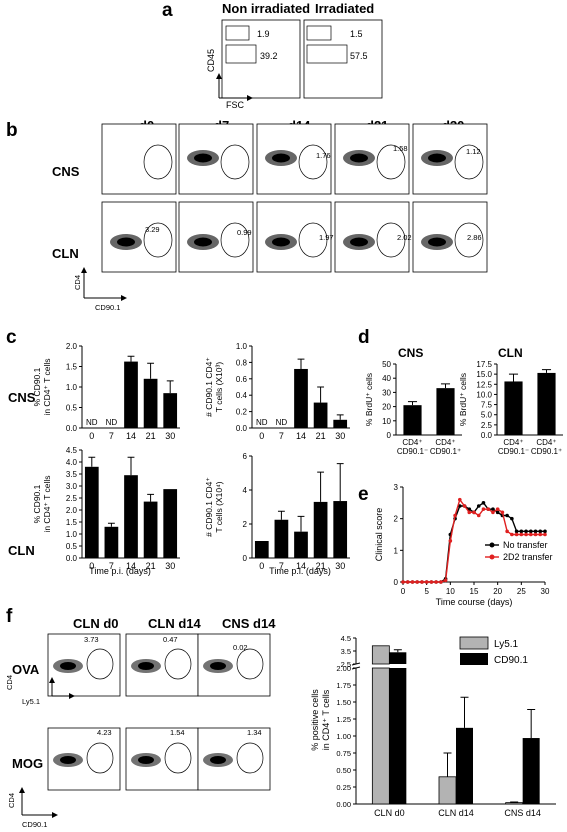  I want to click on panel-f-mog-value: 1.34, so click(254, 732).